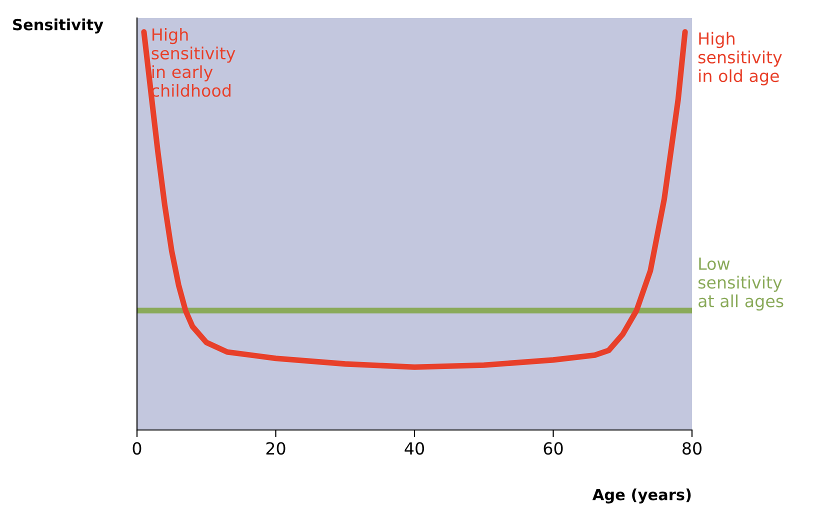 This screenshot has width=822, height=513. I want to click on x-tick-label: 20, so click(276, 448).